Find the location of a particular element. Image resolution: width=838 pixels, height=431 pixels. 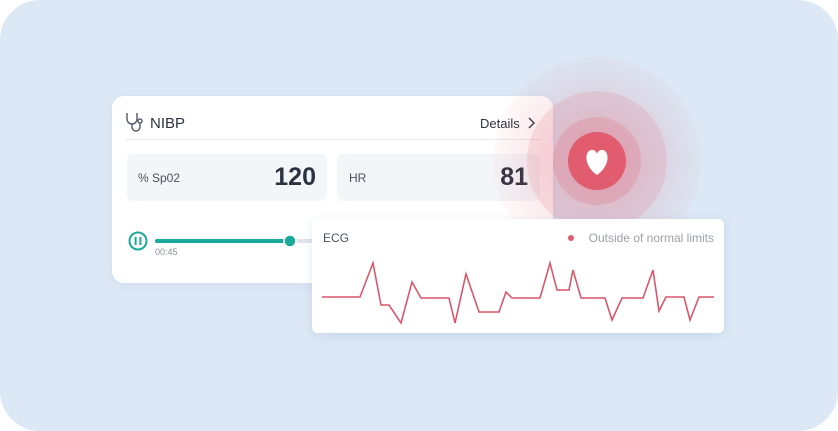

progress is located at coordinates (223, 241).